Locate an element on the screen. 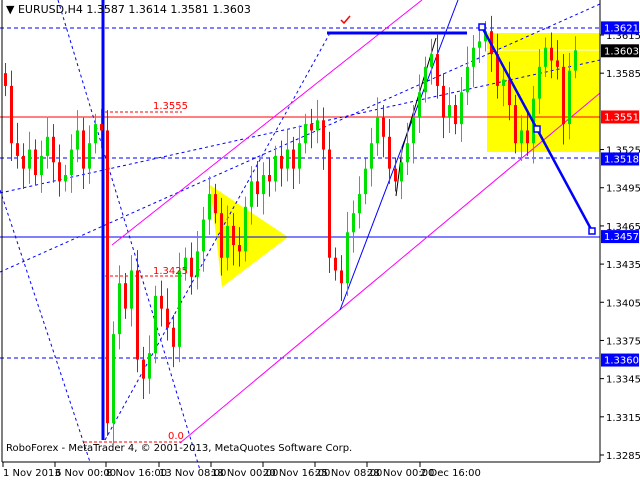 The width and height of the screenshot is (640, 480). fib-label: 1.3555 is located at coordinates (170, 106).